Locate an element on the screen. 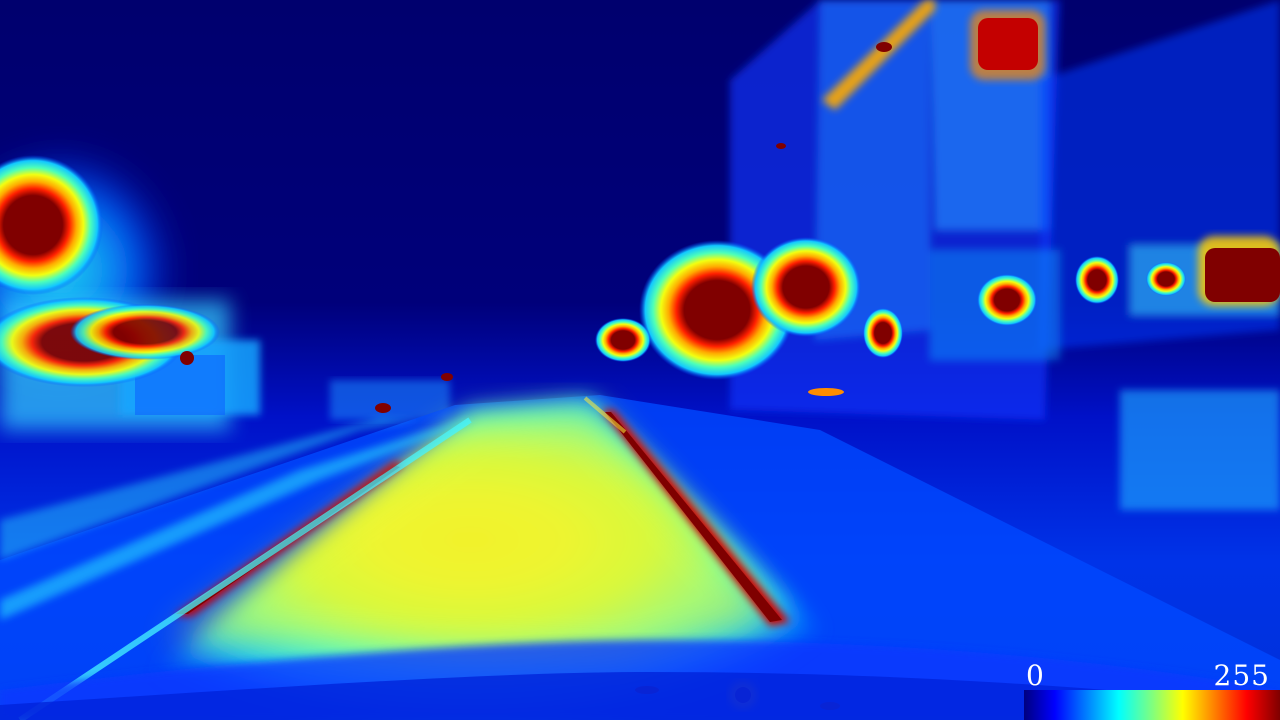 Image resolution: width=1280 pixels, height=720 pixels. colorbar-legend: 0 255 is located at coordinates (1152, 689).